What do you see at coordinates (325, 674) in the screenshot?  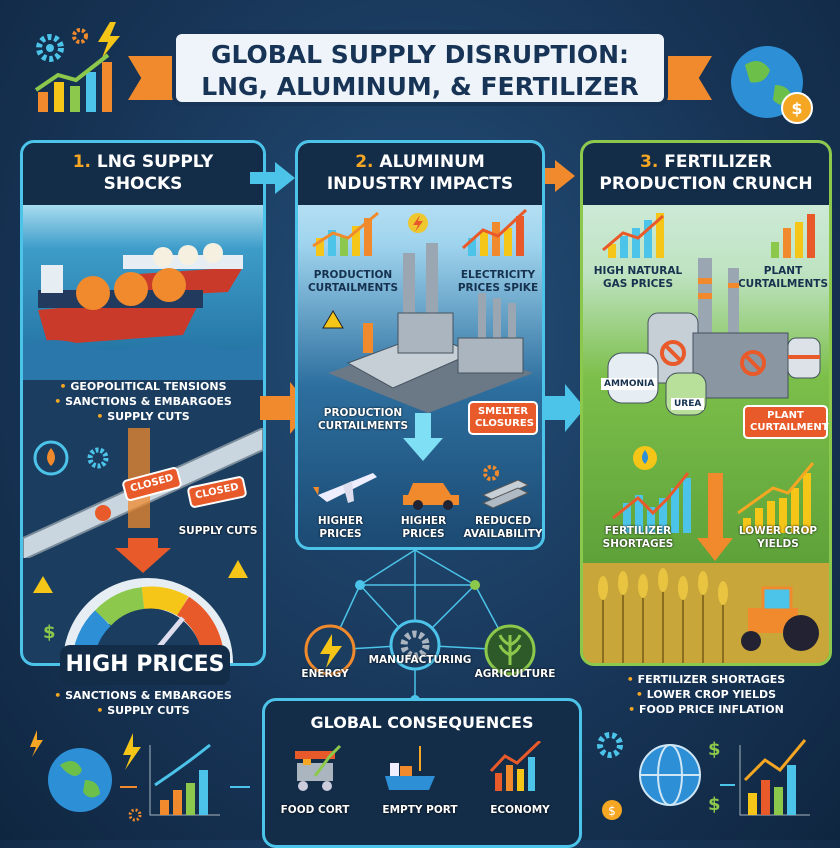 I see `network-node-label: ENERGY` at bounding box center [325, 674].